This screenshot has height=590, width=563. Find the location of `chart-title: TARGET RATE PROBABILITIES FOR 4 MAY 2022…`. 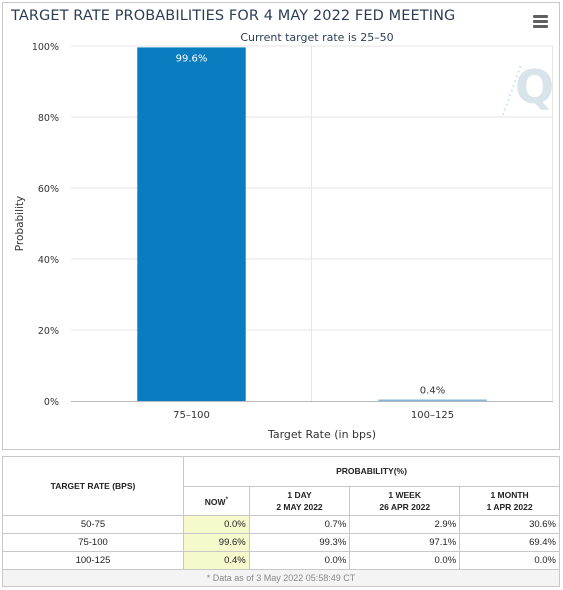

chart-title: TARGET RATE PROBABILITIES FOR 4 MAY 2022… is located at coordinates (233, 16).